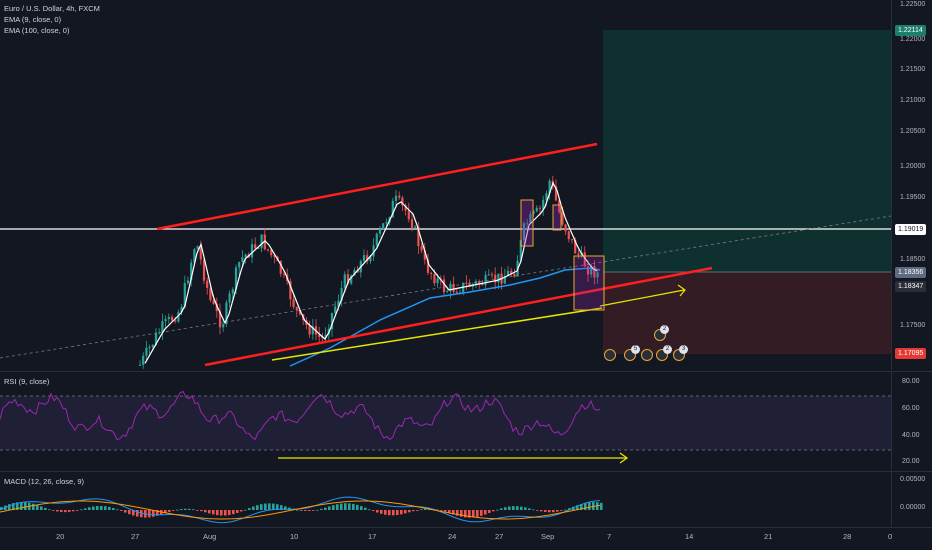 The image size is (932, 550). I want to click on price-tag-last: 1.18356, so click(911, 272).